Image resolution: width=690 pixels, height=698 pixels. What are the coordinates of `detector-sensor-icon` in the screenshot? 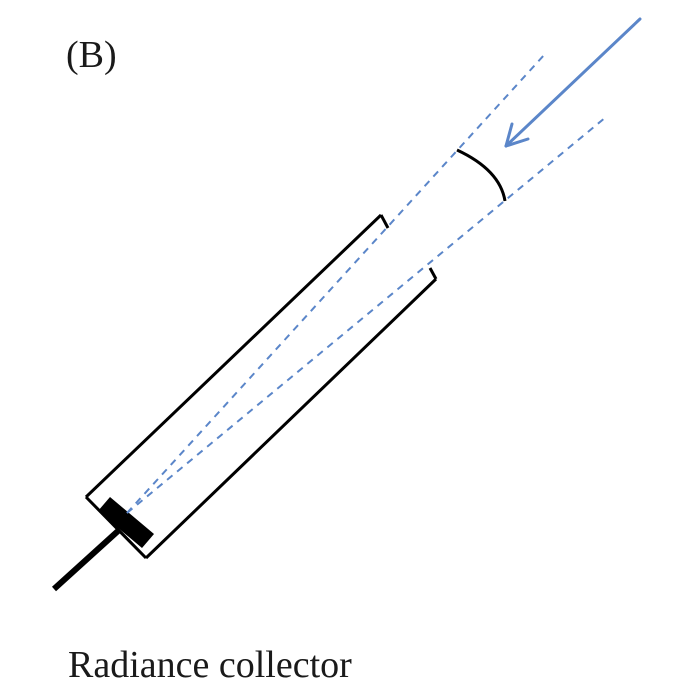 It's located at (126, 522).